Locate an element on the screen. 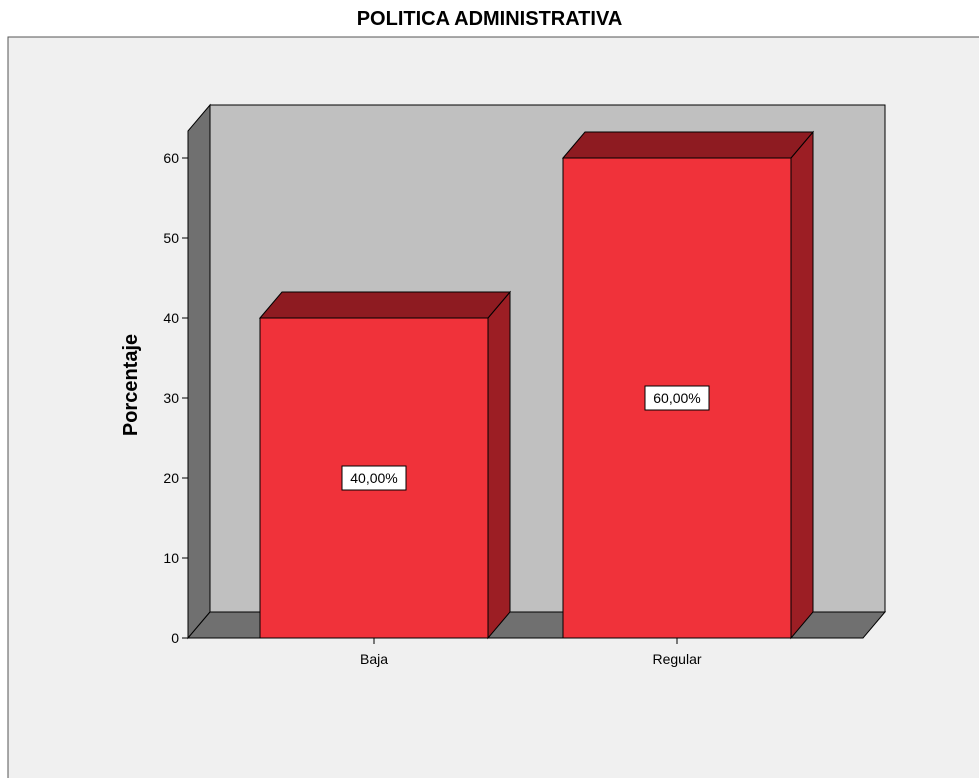 This screenshot has height=778, width=979. bar-baja is located at coordinates (385, 465).